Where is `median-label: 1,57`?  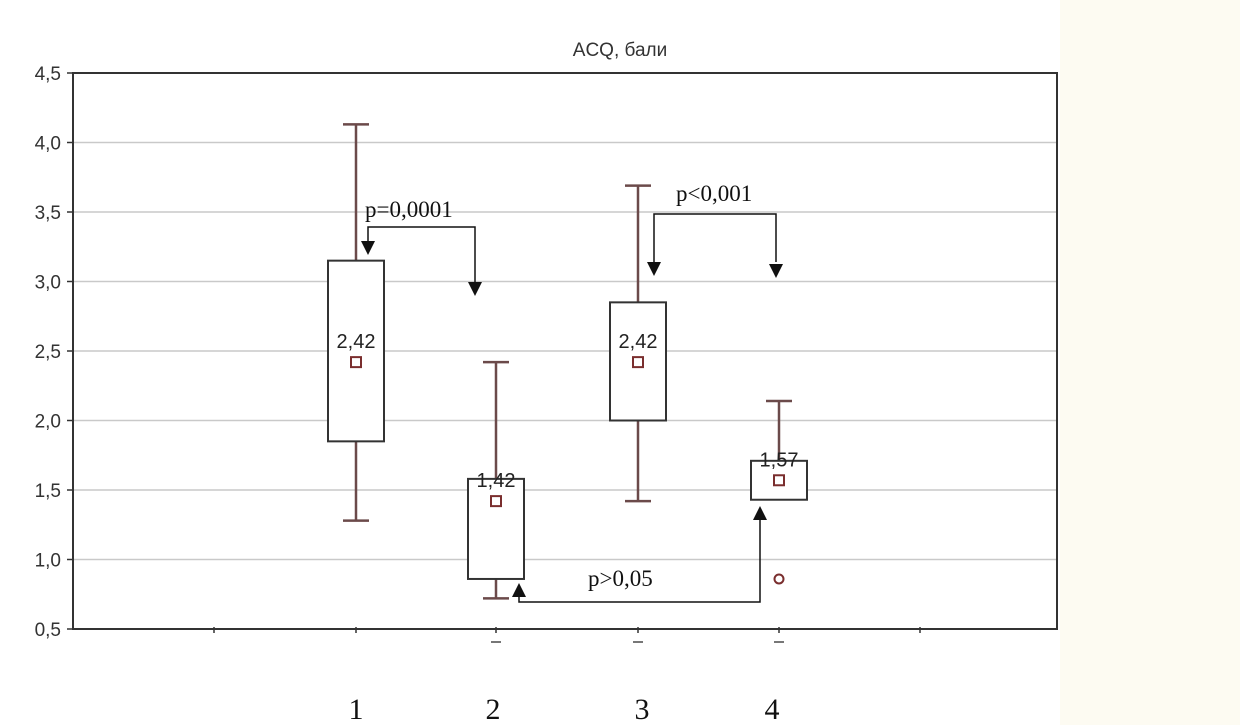
median-label: 1,57 is located at coordinates (779, 460).